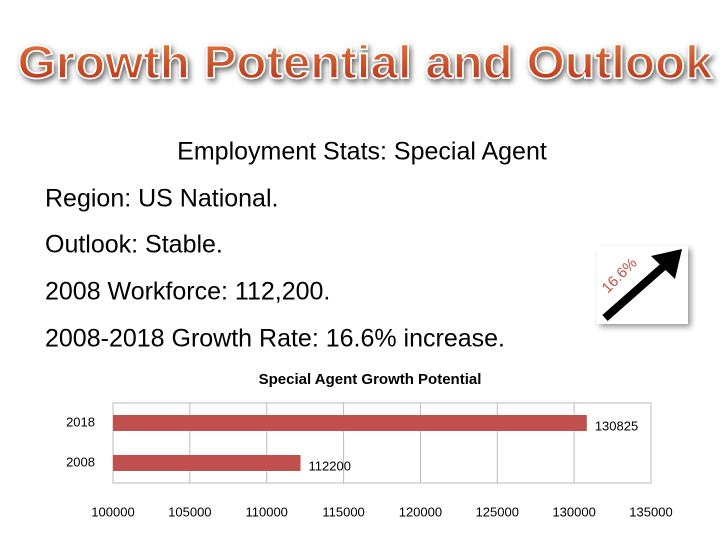  What do you see at coordinates (362, 152) in the screenshot?
I see `heading: Employment Stats: Special Agent` at bounding box center [362, 152].